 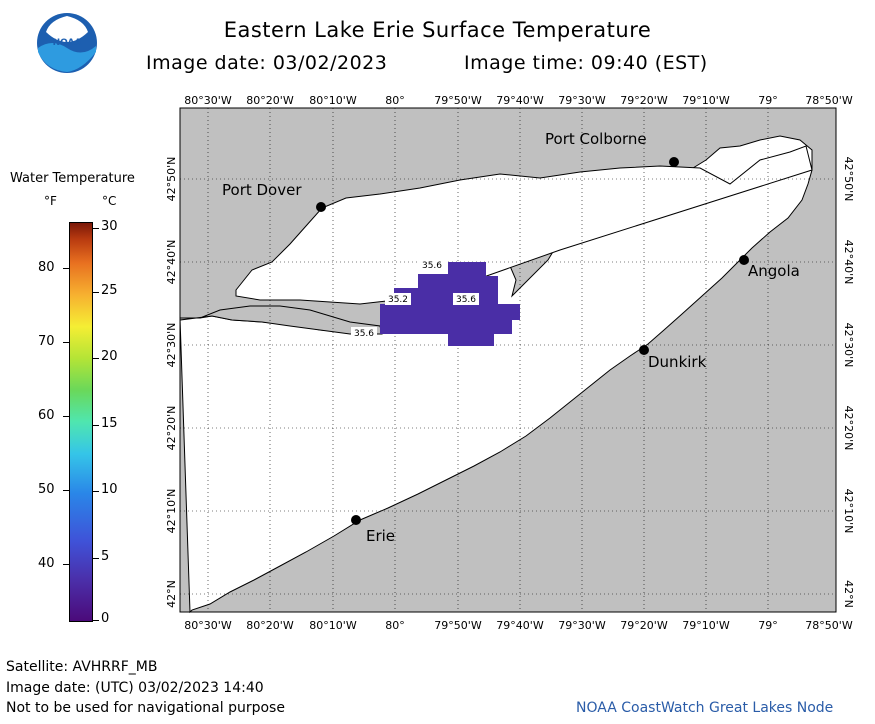 What do you see at coordinates (774, 271) in the screenshot?
I see `svg-text: Angola` at bounding box center [774, 271].